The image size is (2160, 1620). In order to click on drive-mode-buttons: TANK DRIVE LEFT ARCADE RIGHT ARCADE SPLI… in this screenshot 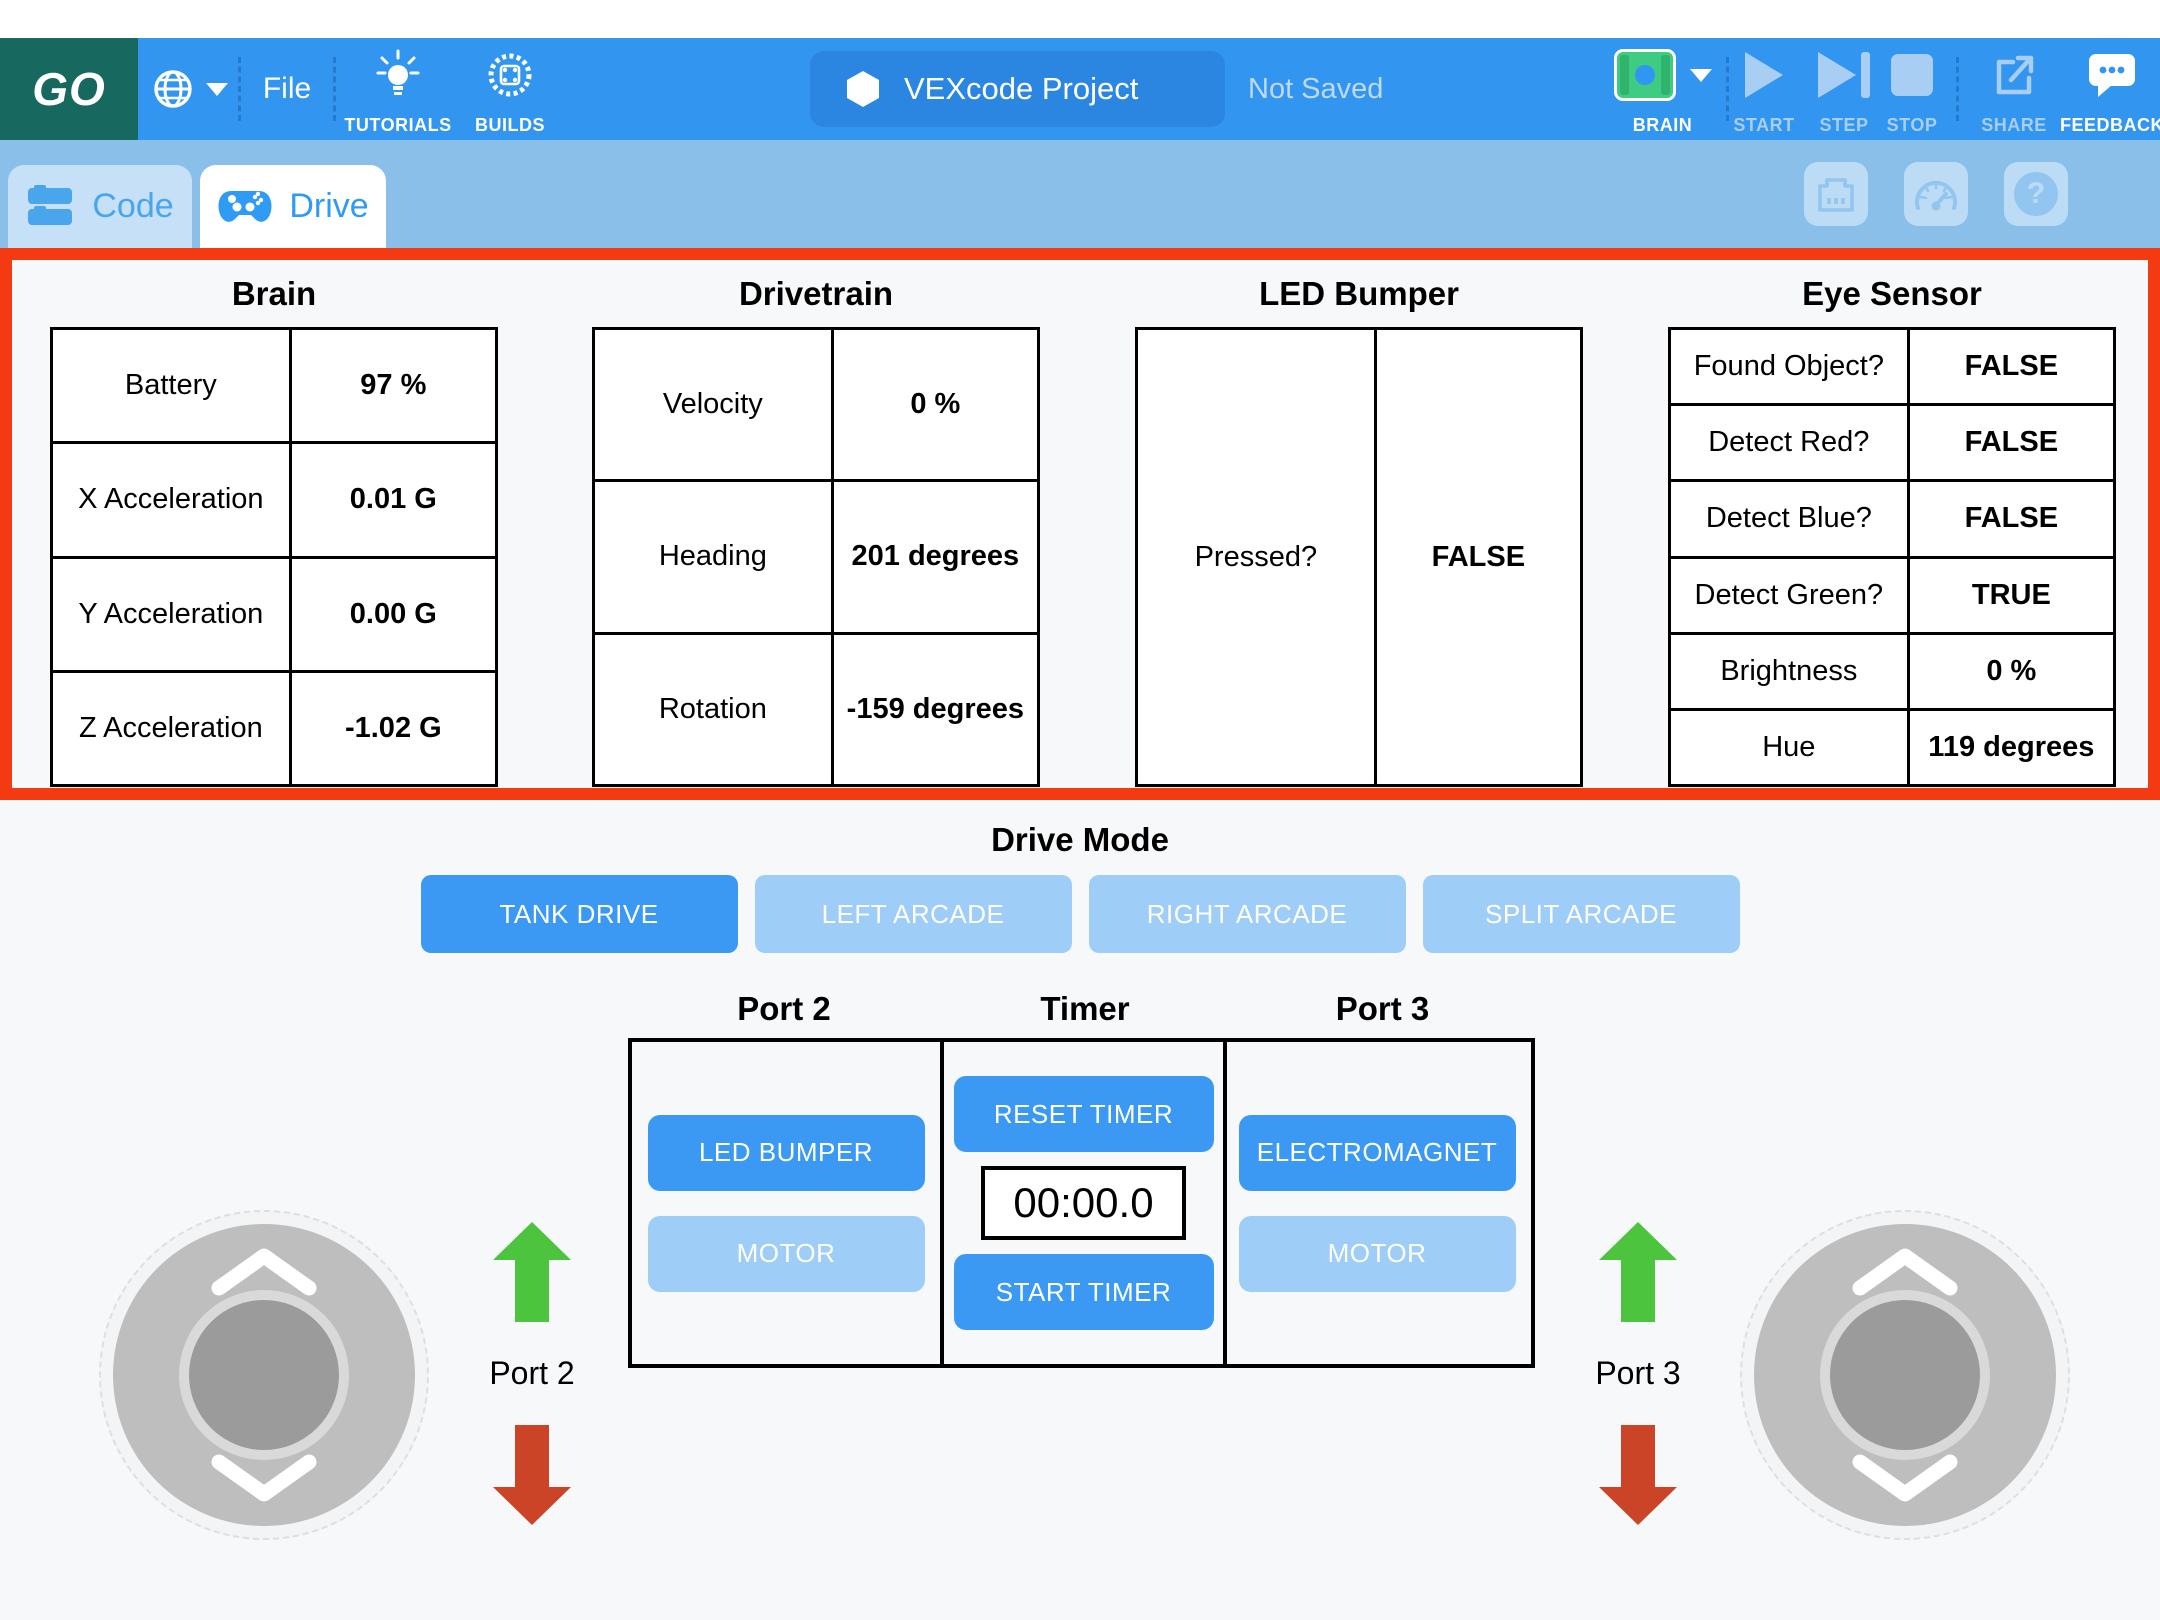, I will do `click(1080, 914)`.